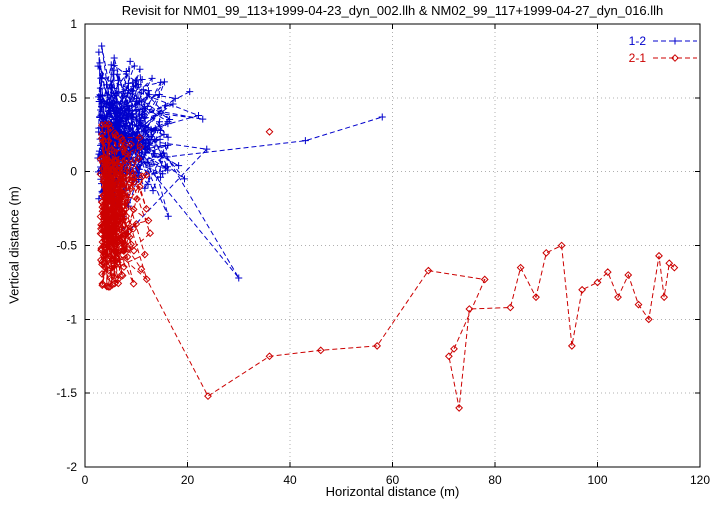  Describe the element at coordinates (68, 98) in the screenshot. I see `svg-text: 0.5` at that location.